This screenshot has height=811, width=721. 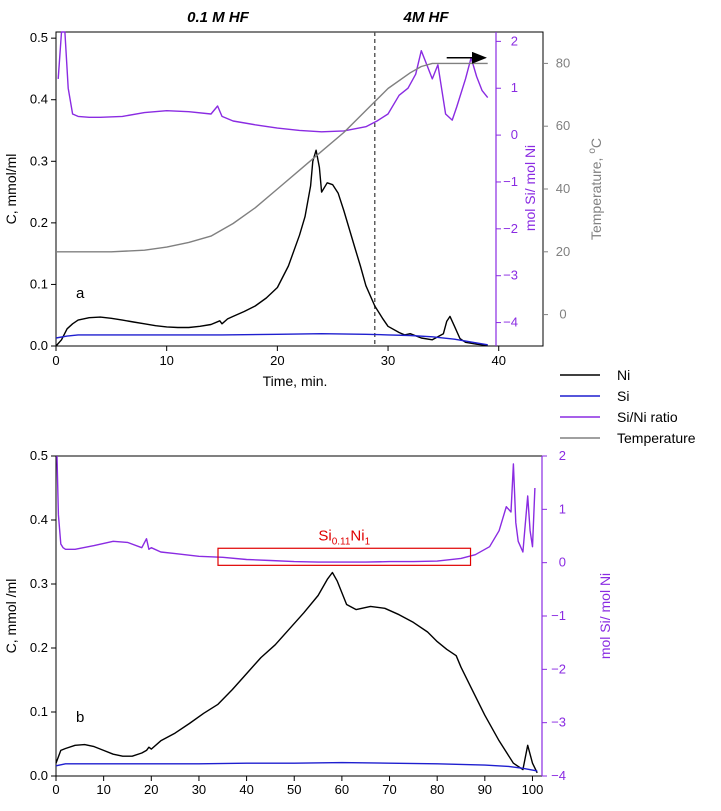 I want to click on composition-ni-subscript: 1, so click(x=368, y=541).